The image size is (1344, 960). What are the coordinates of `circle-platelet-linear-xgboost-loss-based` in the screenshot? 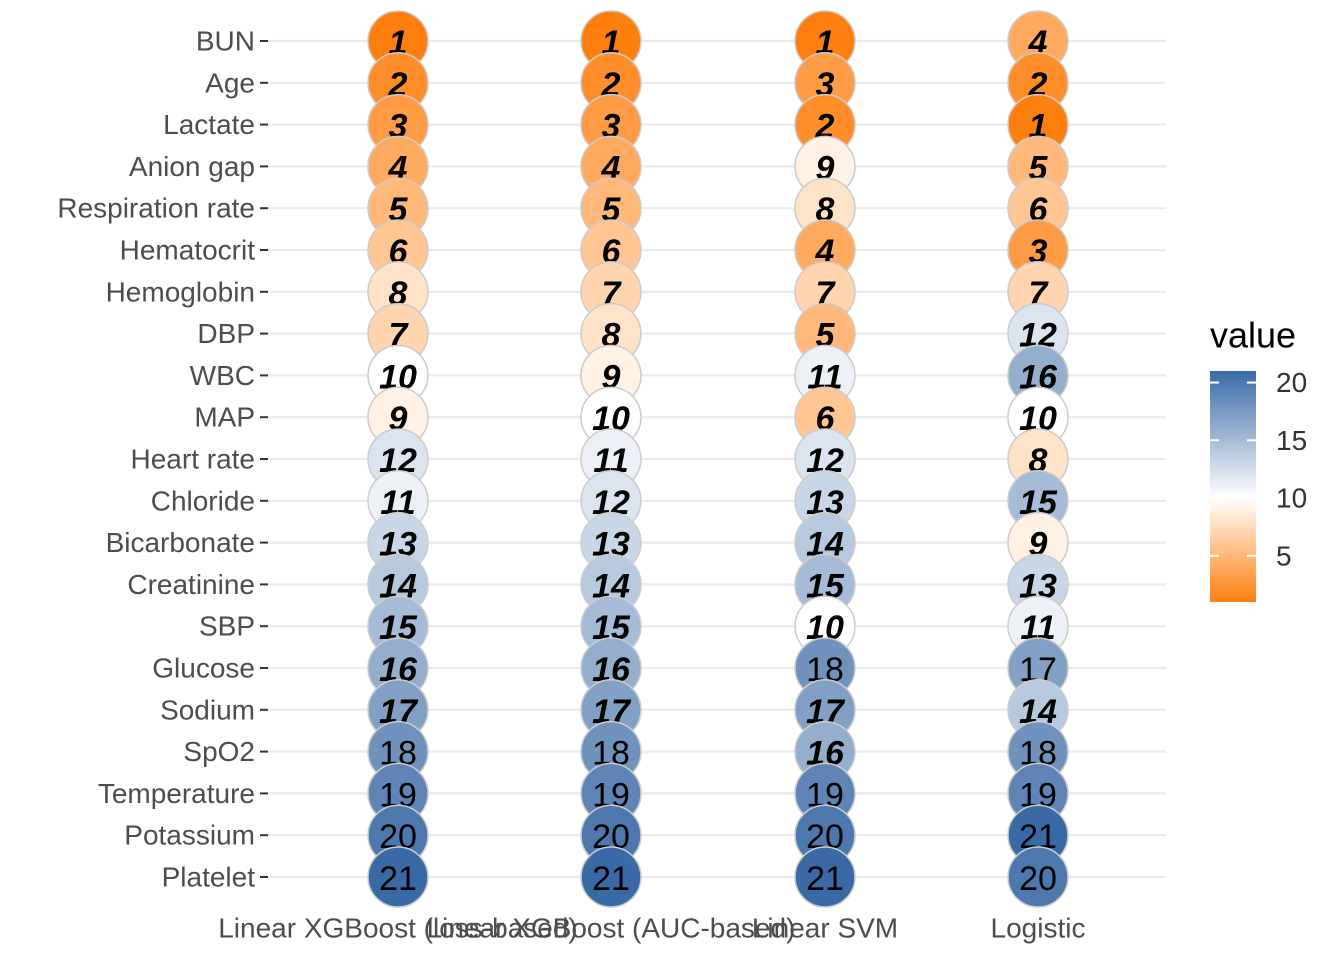 It's located at (398, 877).